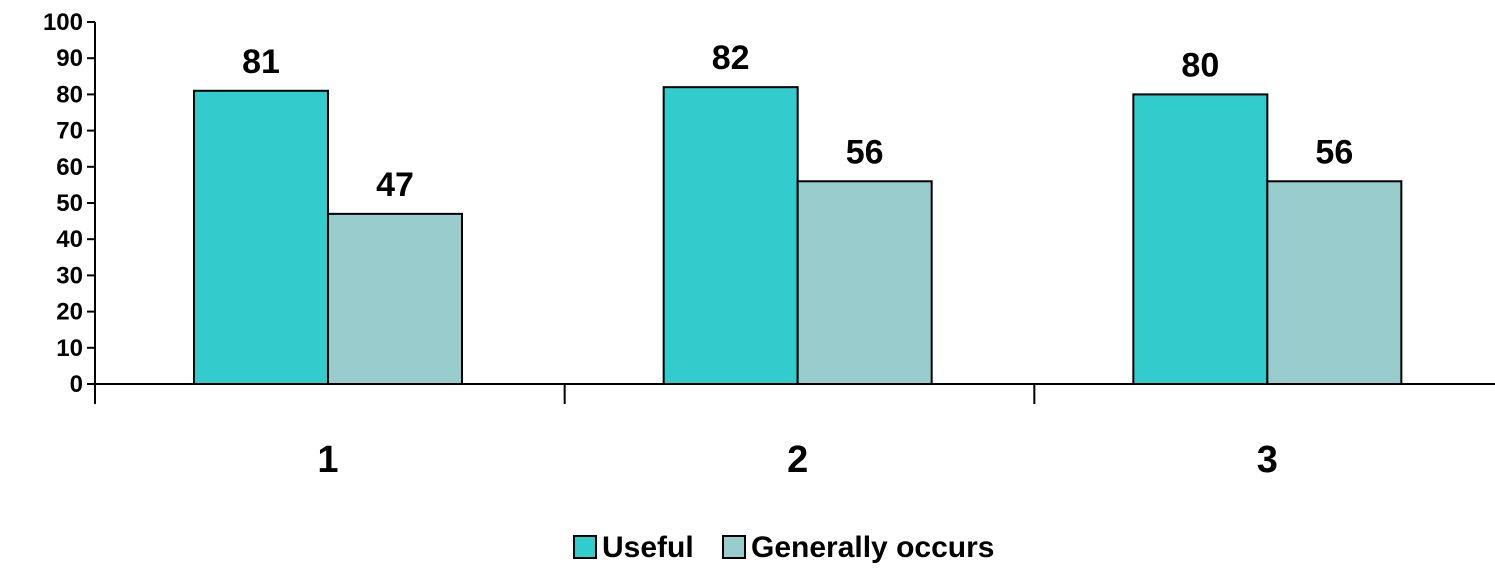 This screenshot has height=576, width=1495. Describe the element at coordinates (69, 239) in the screenshot. I see `y-tick-label: 40` at that location.